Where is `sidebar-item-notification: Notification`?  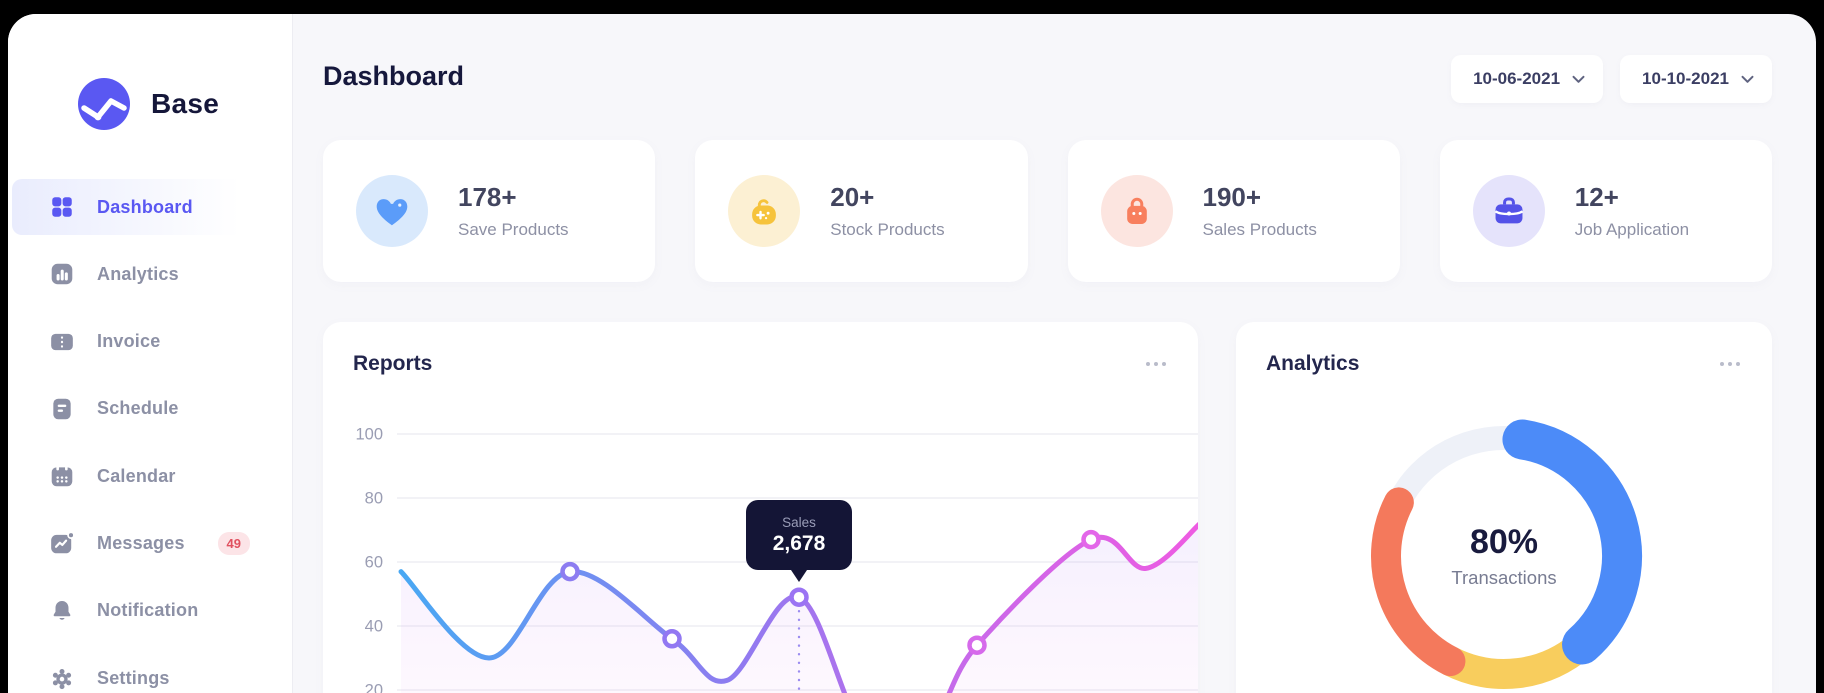 sidebar-item-notification: Notification is located at coordinates (146, 611).